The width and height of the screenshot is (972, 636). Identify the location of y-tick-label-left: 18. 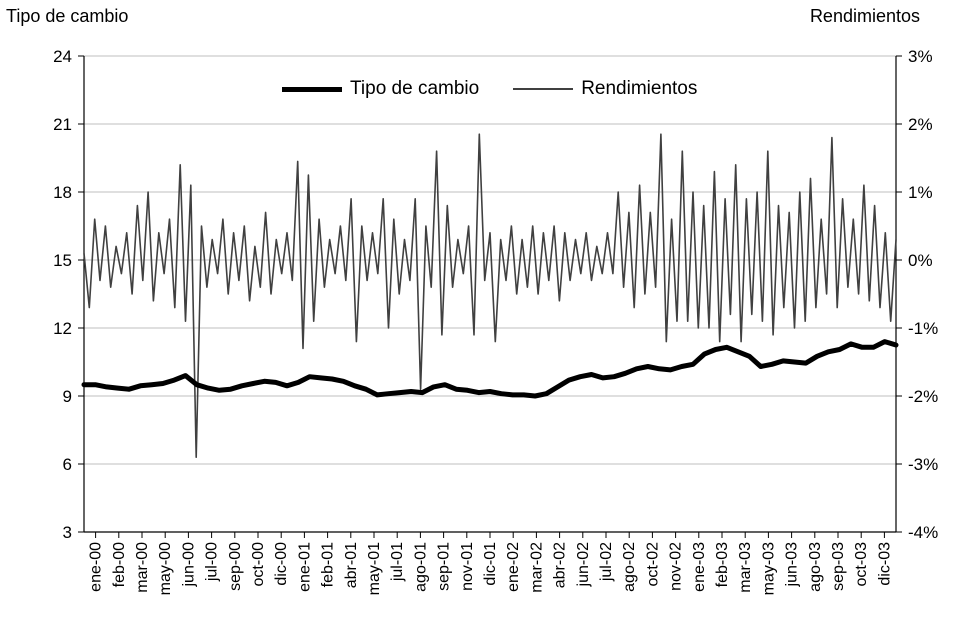
(62, 192).